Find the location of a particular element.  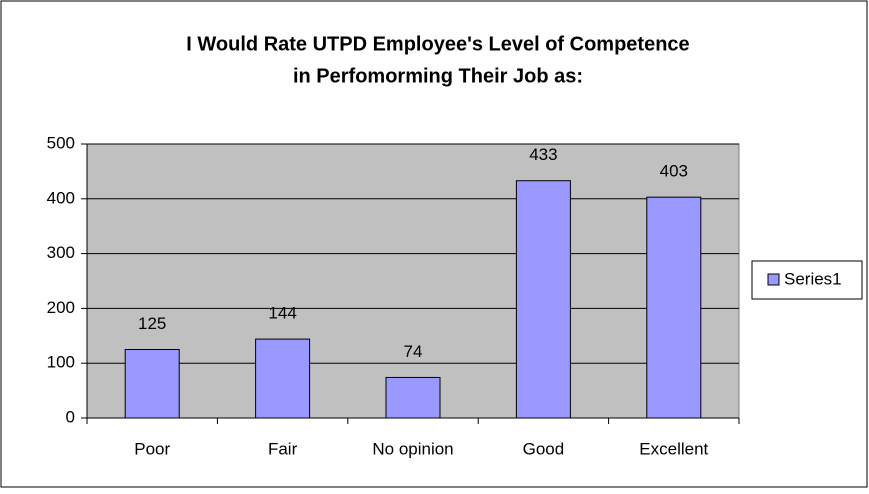

x-tick-label: Excellent is located at coordinates (673, 448).